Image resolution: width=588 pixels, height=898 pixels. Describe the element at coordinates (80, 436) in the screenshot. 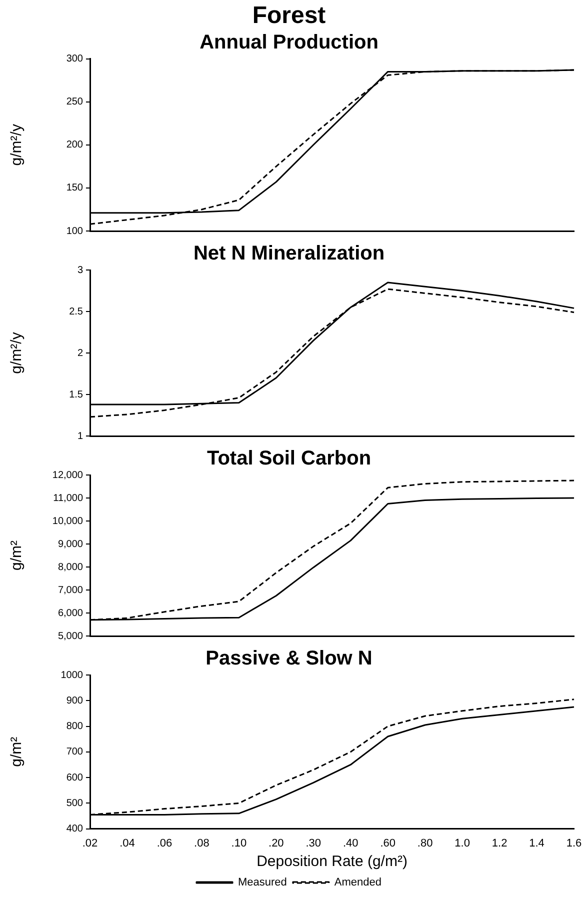

I see `y-tick-label: 1` at that location.